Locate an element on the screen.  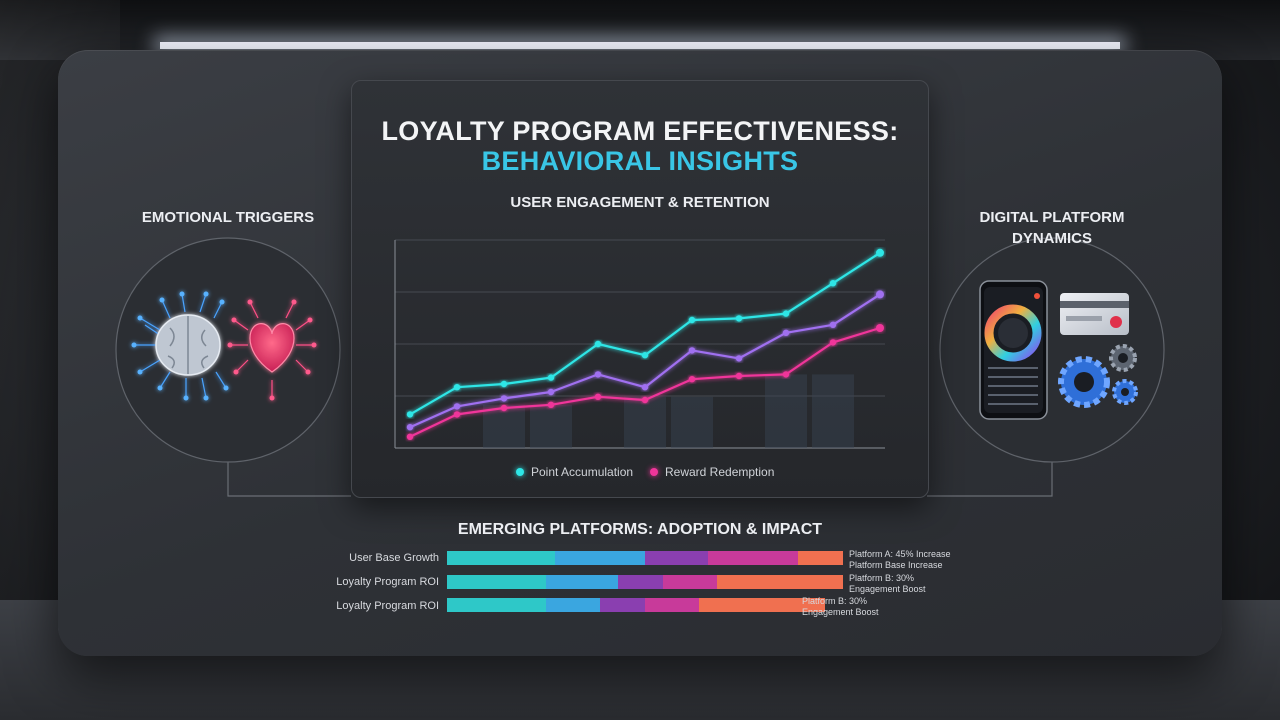
bar-note-3-line2: Engagement Boost is located at coordinates (840, 612).